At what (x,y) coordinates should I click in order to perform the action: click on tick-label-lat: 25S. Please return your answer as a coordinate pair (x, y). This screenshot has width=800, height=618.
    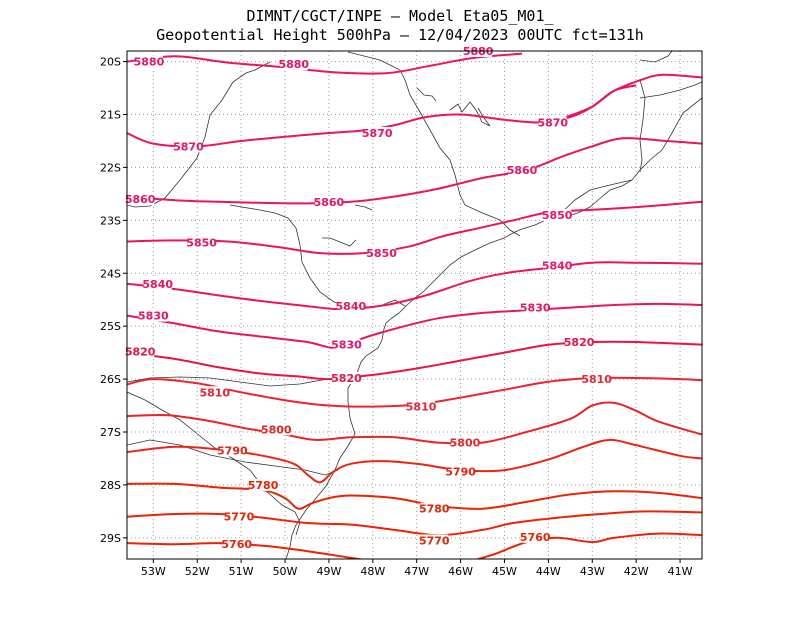
    Looking at the image, I should click on (110, 326).